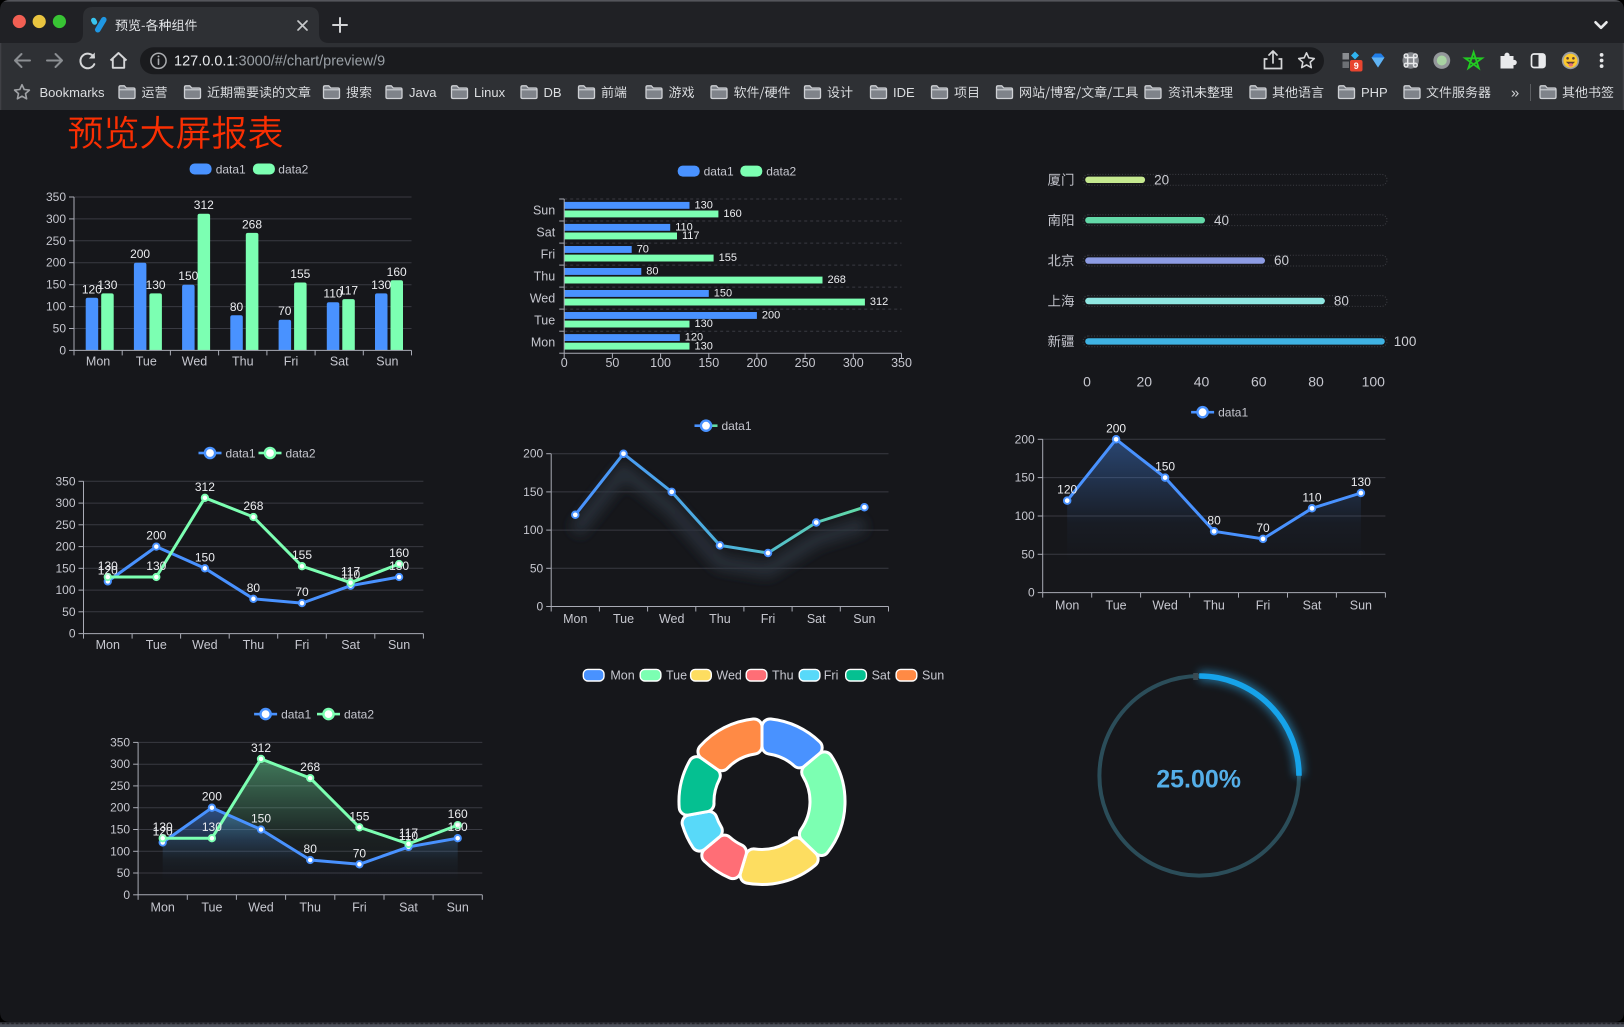 The height and width of the screenshot is (1027, 1624). I want to click on svg-text: 40, so click(1221, 220).